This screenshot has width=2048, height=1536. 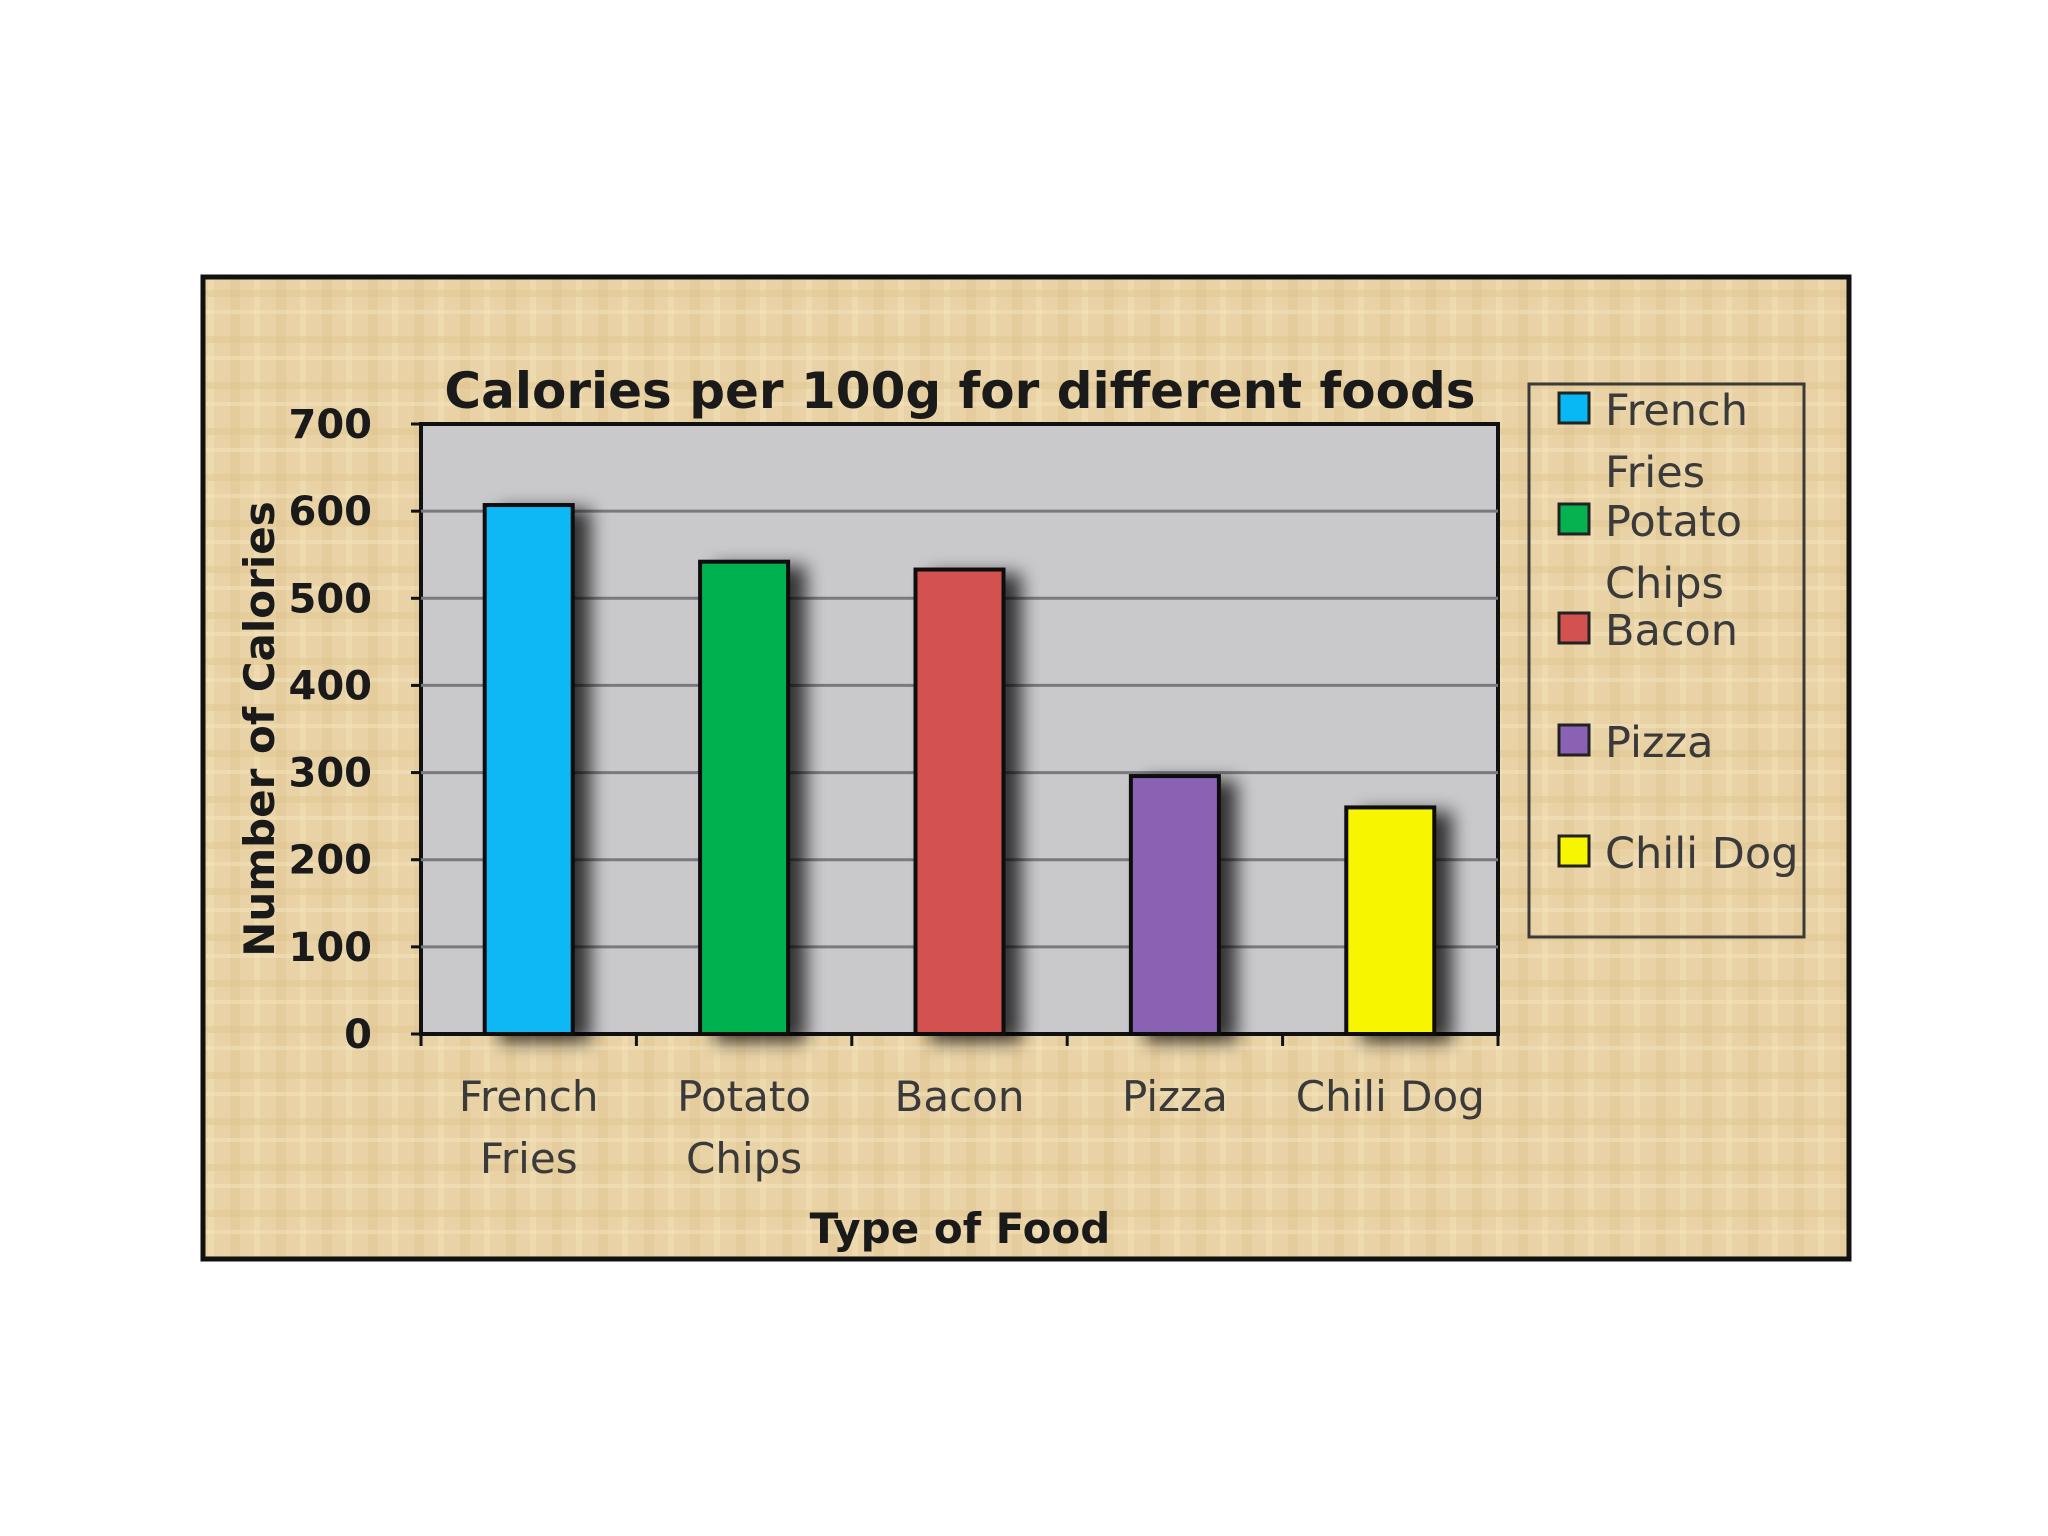 I want to click on legend-label: Potato, so click(x=1673, y=522).